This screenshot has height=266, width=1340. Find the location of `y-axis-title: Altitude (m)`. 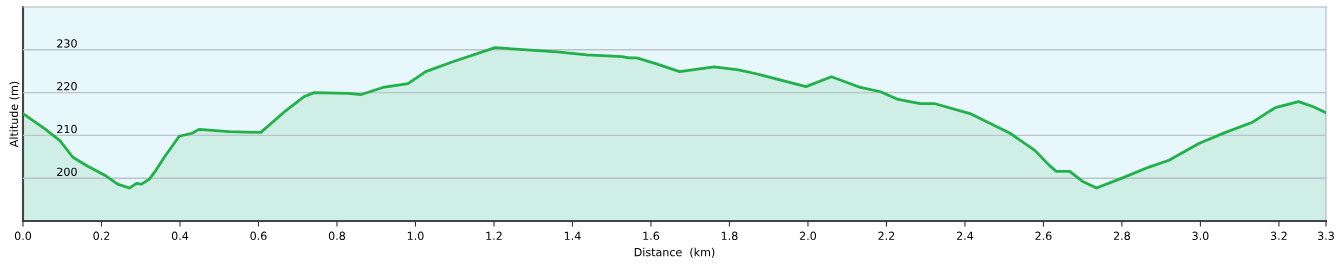

y-axis-title: Altitude (m) is located at coordinates (14, 114).